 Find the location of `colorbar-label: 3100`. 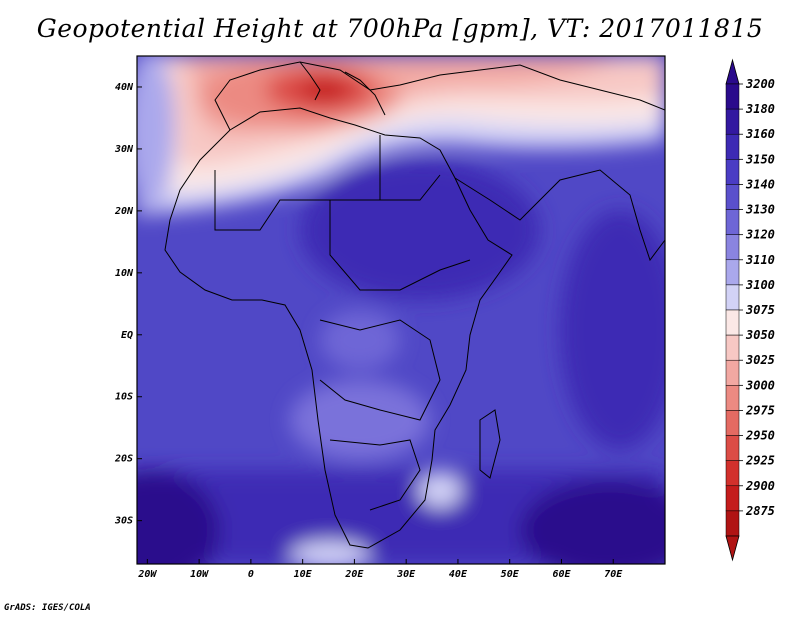

colorbar-label: 3100 is located at coordinates (760, 285).